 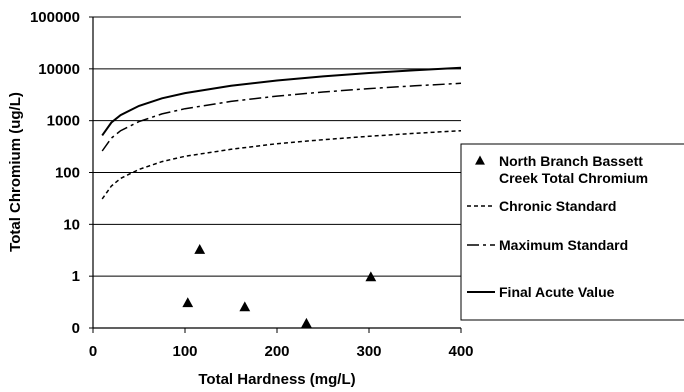 What do you see at coordinates (59, 69) in the screenshot?
I see `y-tick-label: 10000` at bounding box center [59, 69].